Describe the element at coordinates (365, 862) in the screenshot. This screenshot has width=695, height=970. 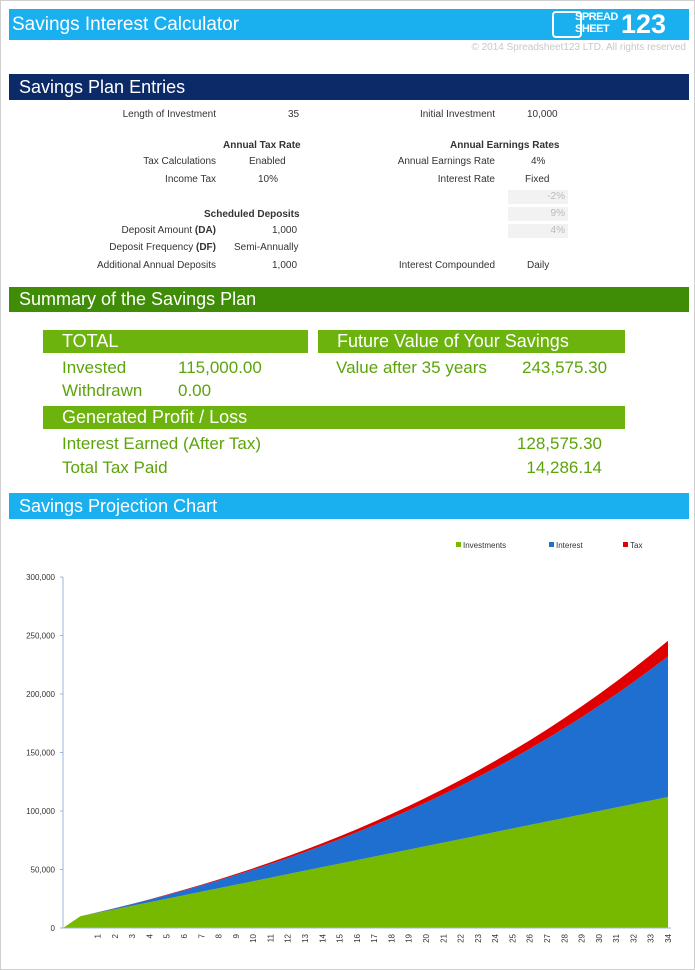
I see `area` at that location.